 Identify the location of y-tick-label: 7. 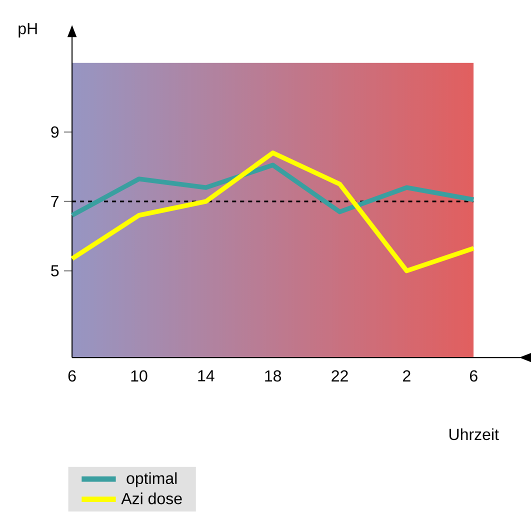
(55, 202).